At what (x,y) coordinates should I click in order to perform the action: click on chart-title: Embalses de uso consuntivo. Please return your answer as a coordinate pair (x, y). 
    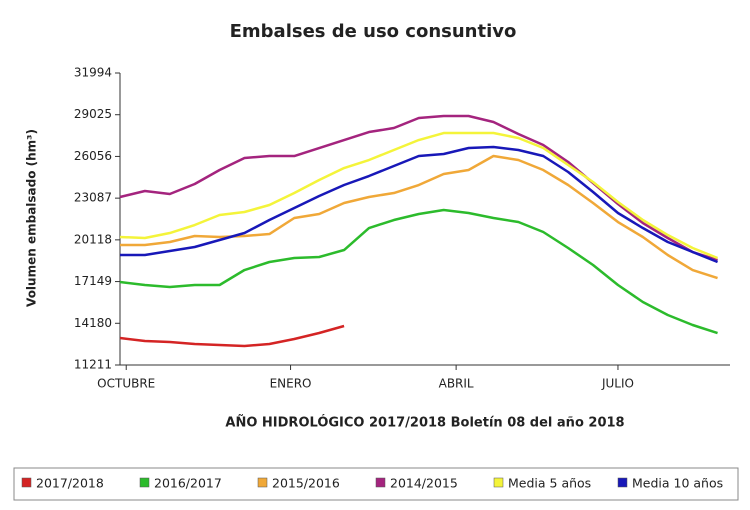
    Looking at the image, I should click on (373, 31).